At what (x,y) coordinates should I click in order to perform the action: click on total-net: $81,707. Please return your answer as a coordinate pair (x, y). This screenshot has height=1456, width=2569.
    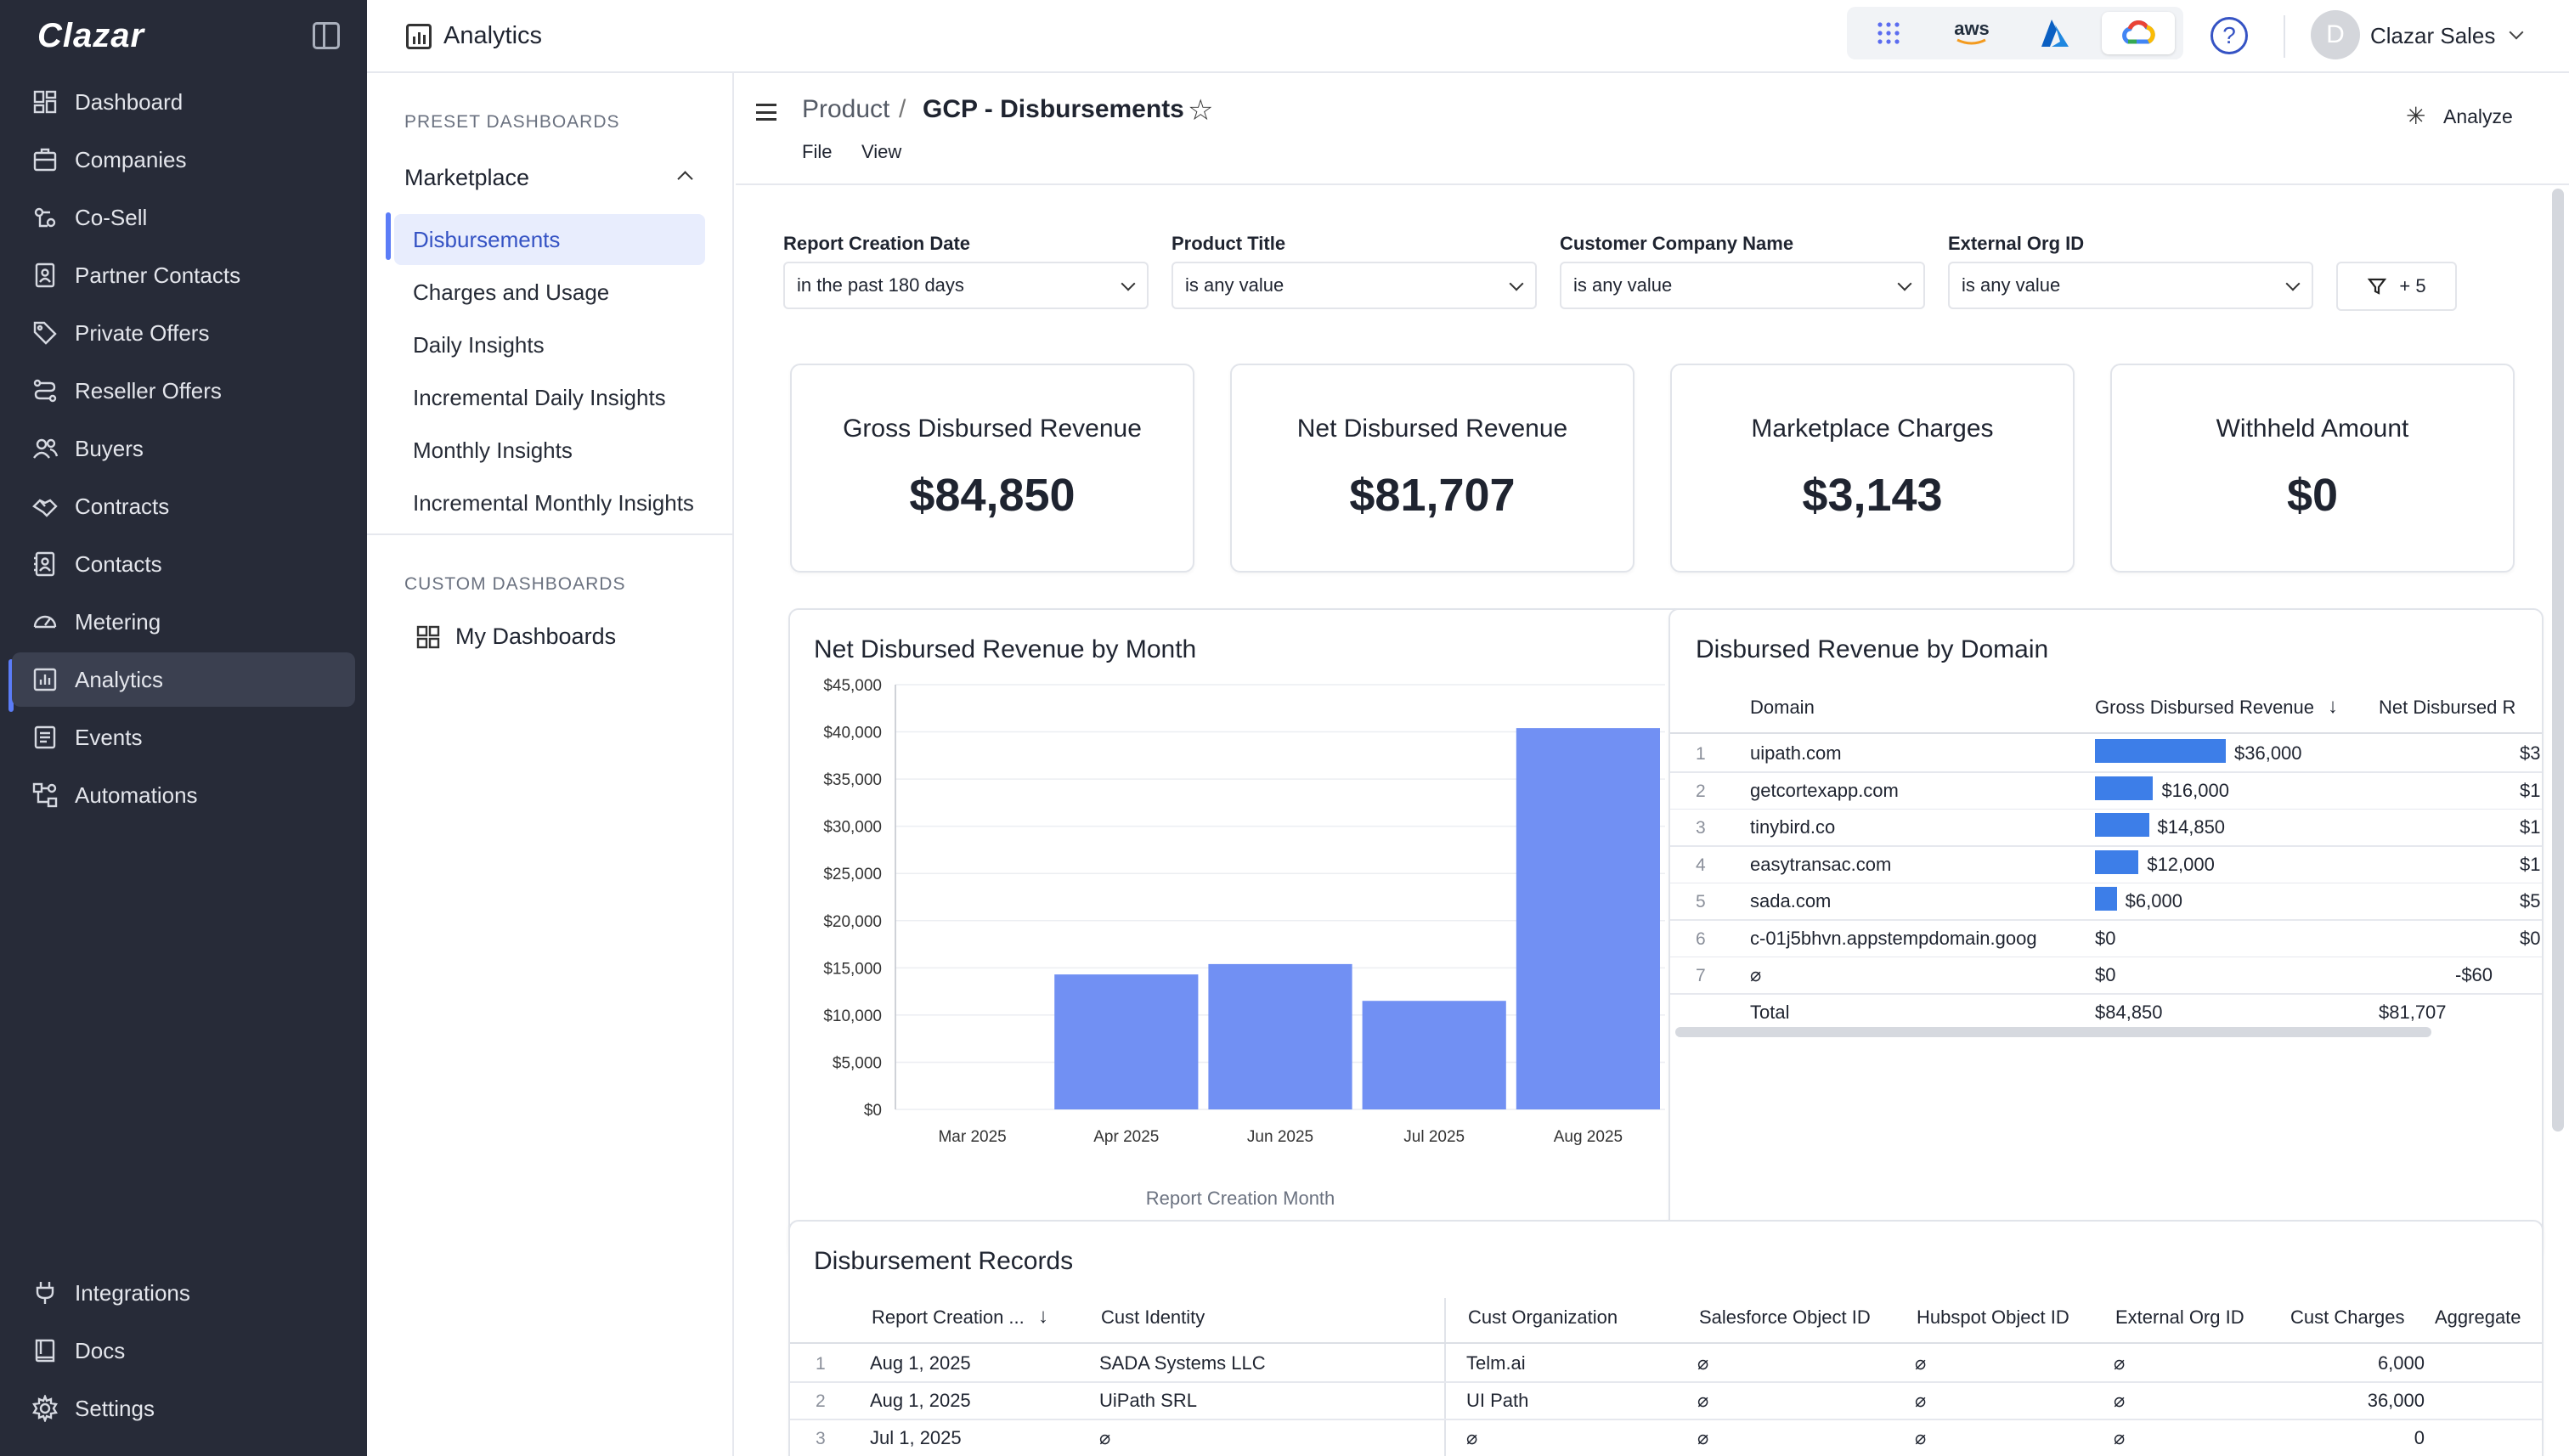
    Looking at the image, I should click on (2413, 1012).